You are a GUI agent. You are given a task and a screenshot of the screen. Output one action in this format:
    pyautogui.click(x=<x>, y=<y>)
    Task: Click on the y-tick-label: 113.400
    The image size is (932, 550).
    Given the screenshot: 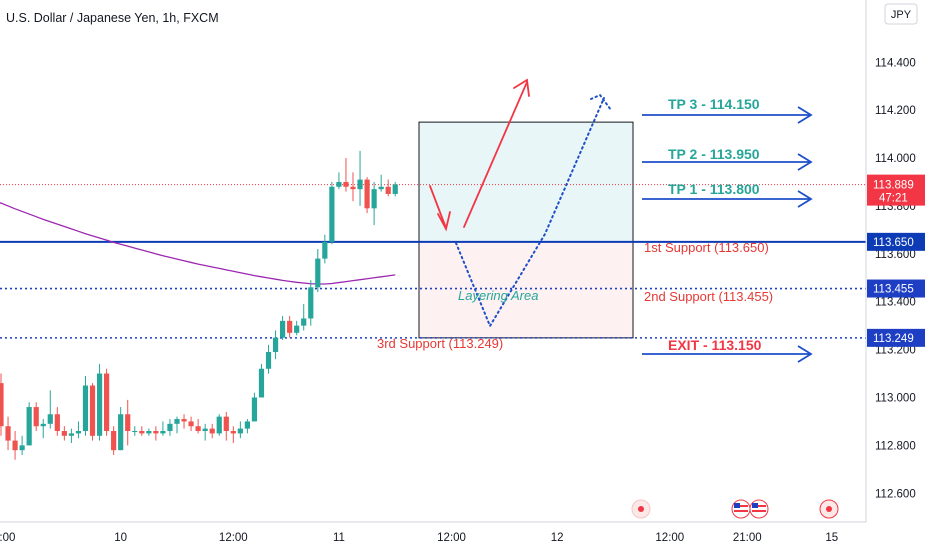 What is the action you would take?
    pyautogui.click(x=895, y=303)
    